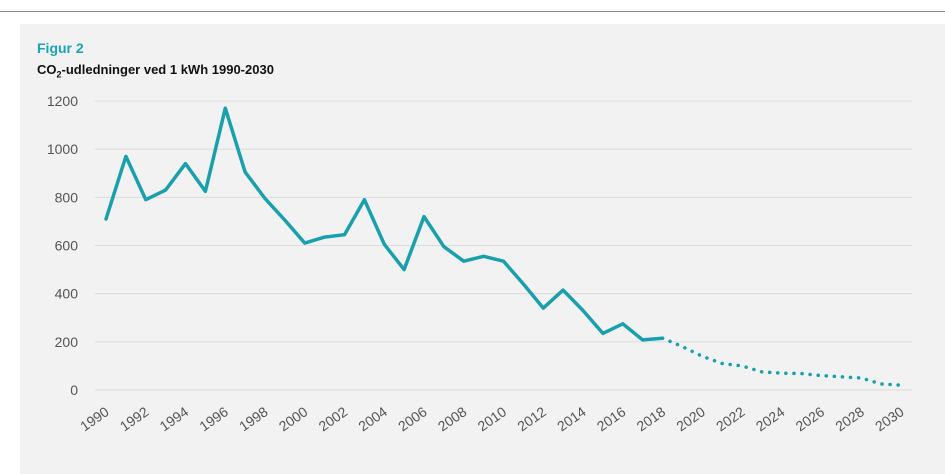  What do you see at coordinates (174, 418) in the screenshot?
I see `x-tick-label: 1994` at bounding box center [174, 418].